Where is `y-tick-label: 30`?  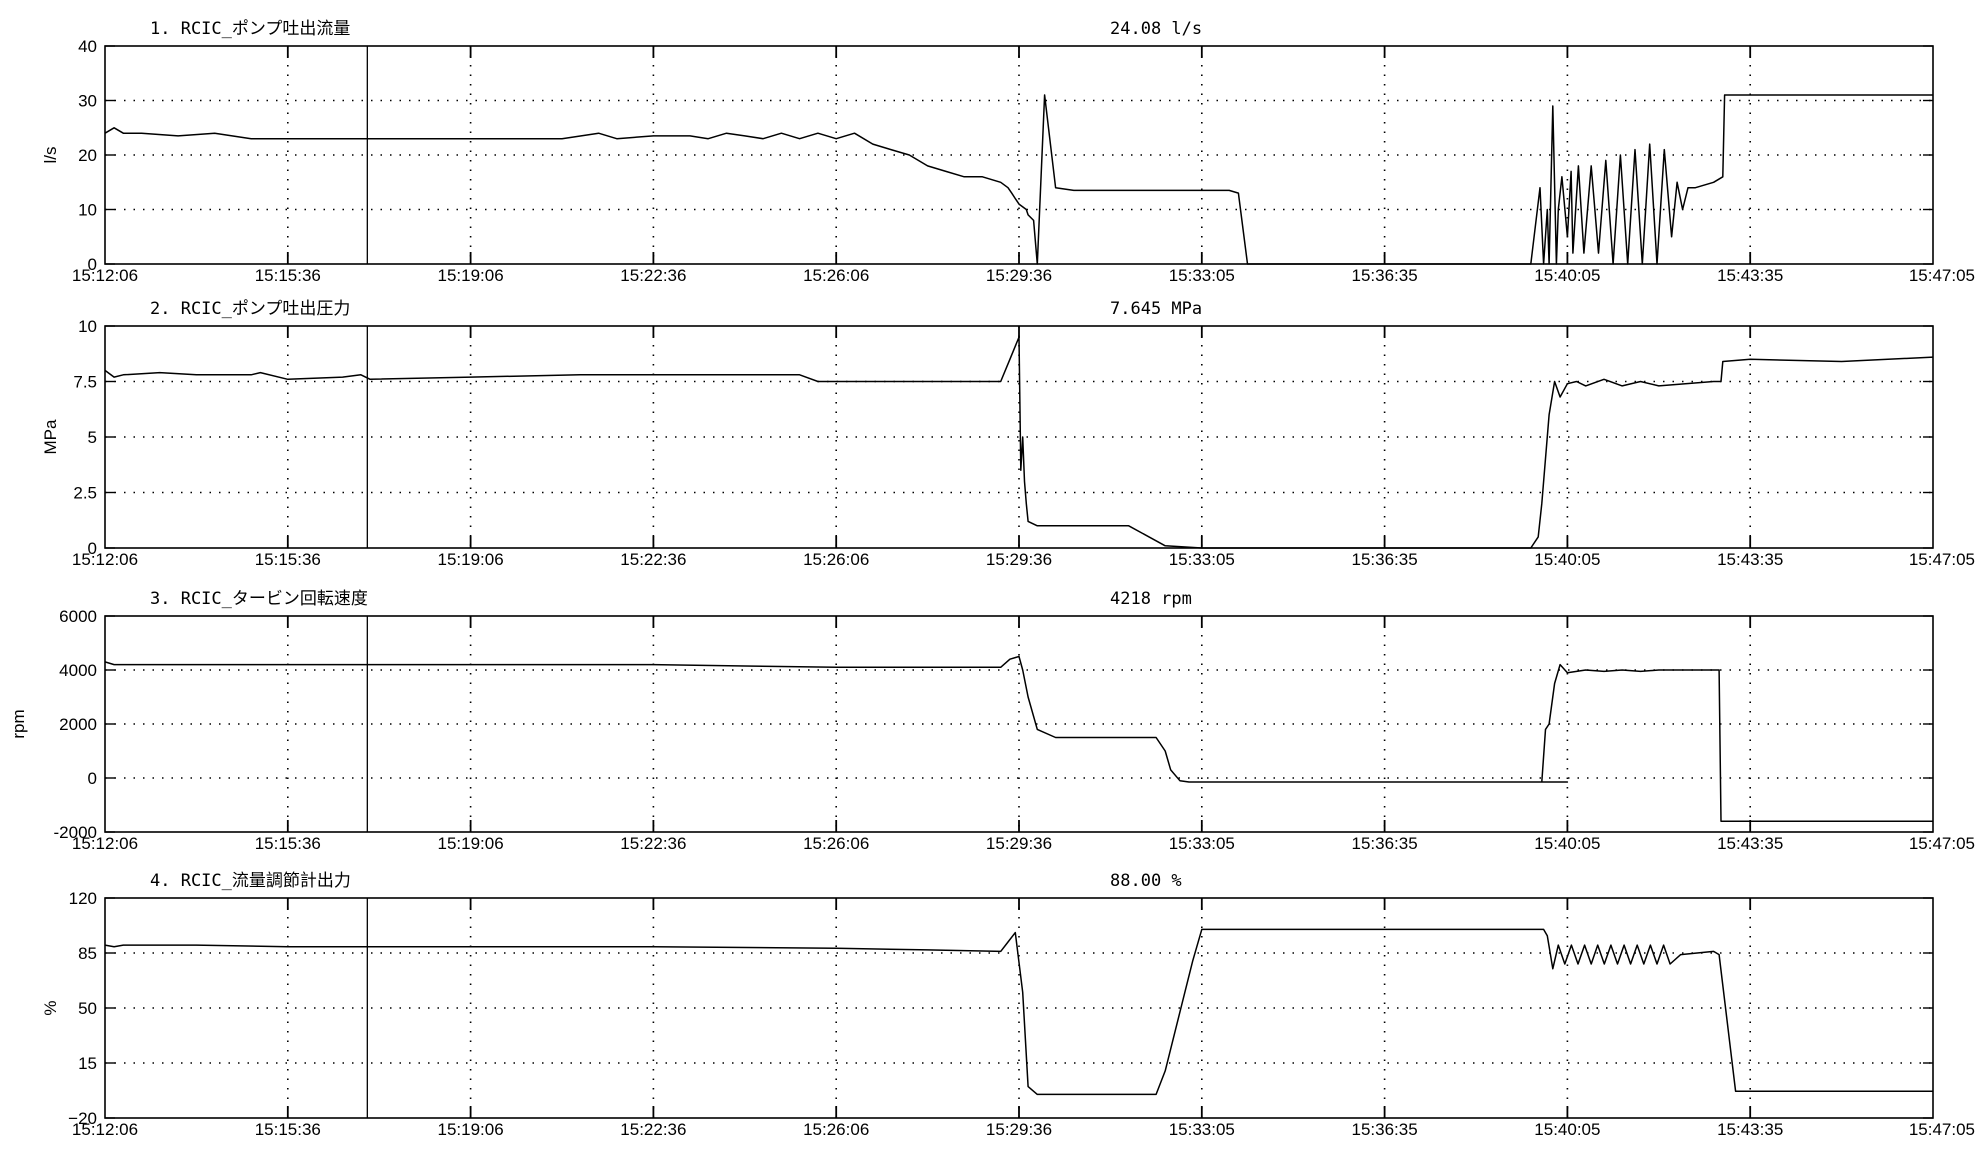 y-tick-label: 30 is located at coordinates (87, 101).